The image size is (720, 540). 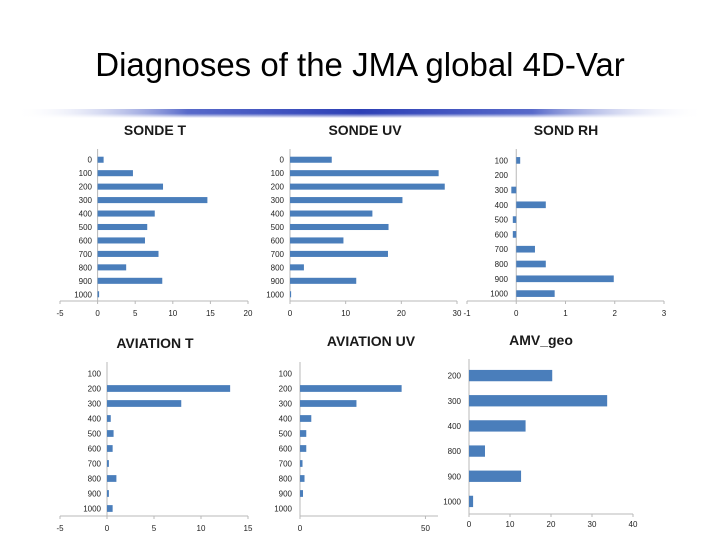 What do you see at coordinates (664, 313) in the screenshot?
I see `x-tick-label: 3` at bounding box center [664, 313].